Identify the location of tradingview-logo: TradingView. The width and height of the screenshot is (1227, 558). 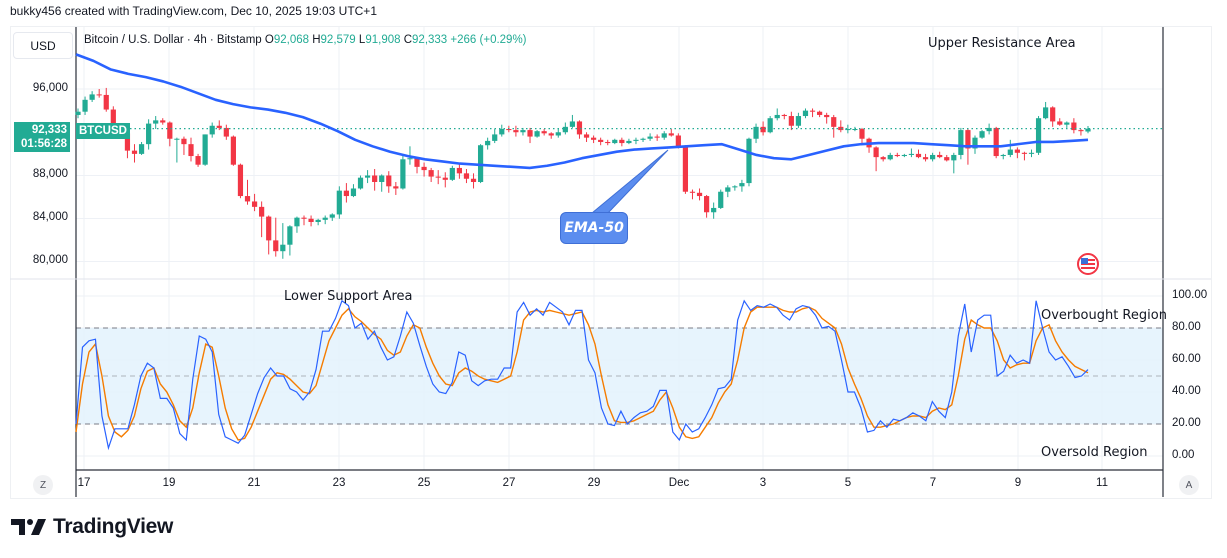
(92, 527).